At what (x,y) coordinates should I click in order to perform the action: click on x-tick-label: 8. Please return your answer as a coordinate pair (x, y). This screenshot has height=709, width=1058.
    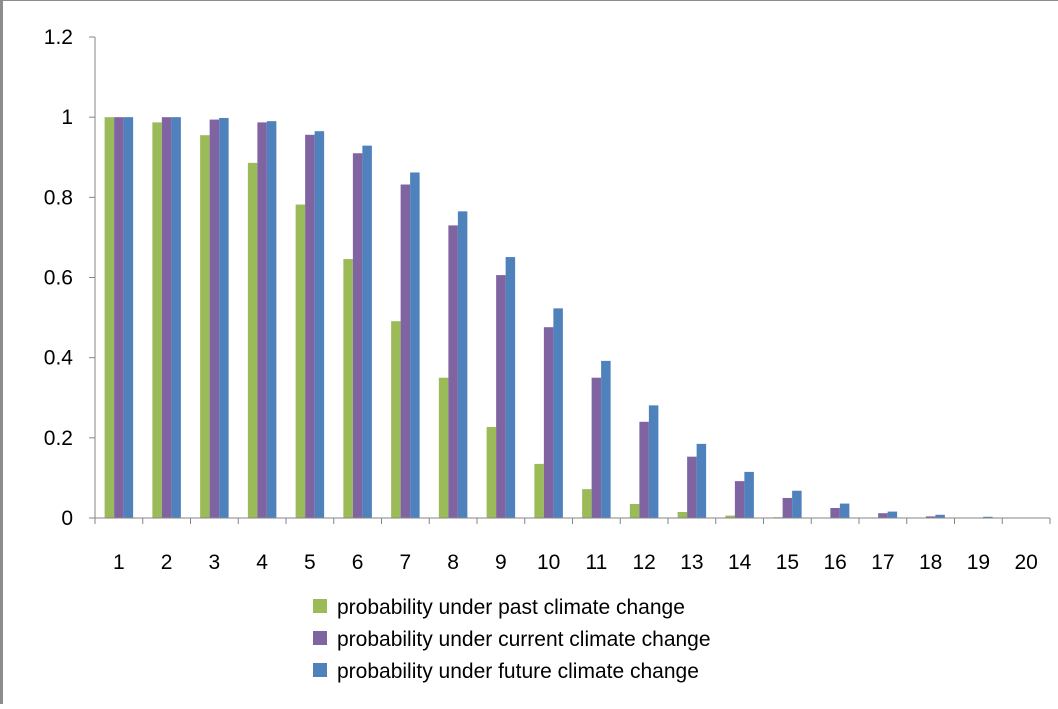
    Looking at the image, I should click on (453, 562).